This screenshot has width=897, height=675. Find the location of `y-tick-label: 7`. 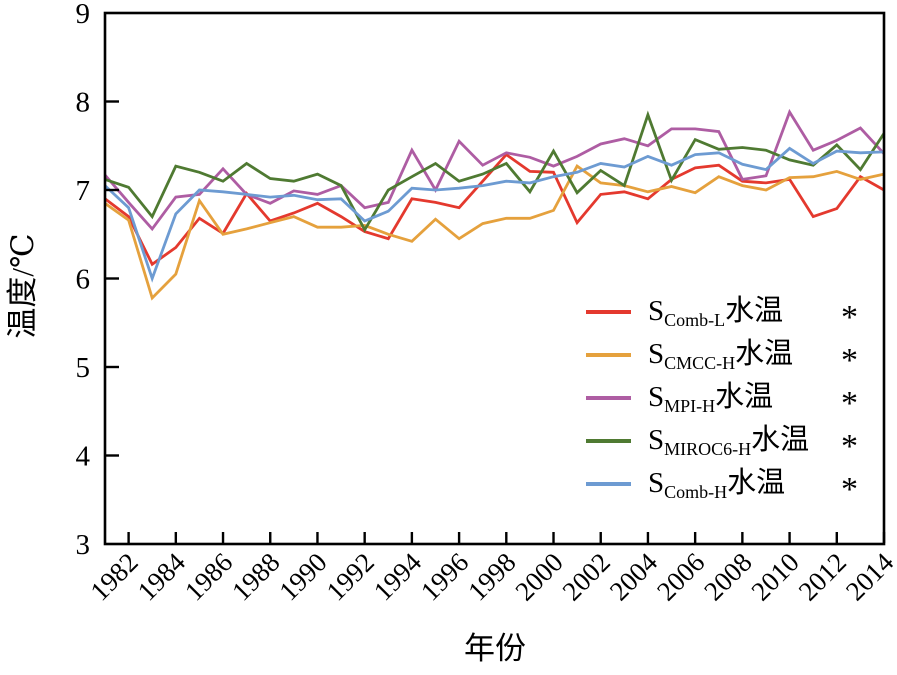

y-tick-label: 7 is located at coordinates (83, 191).